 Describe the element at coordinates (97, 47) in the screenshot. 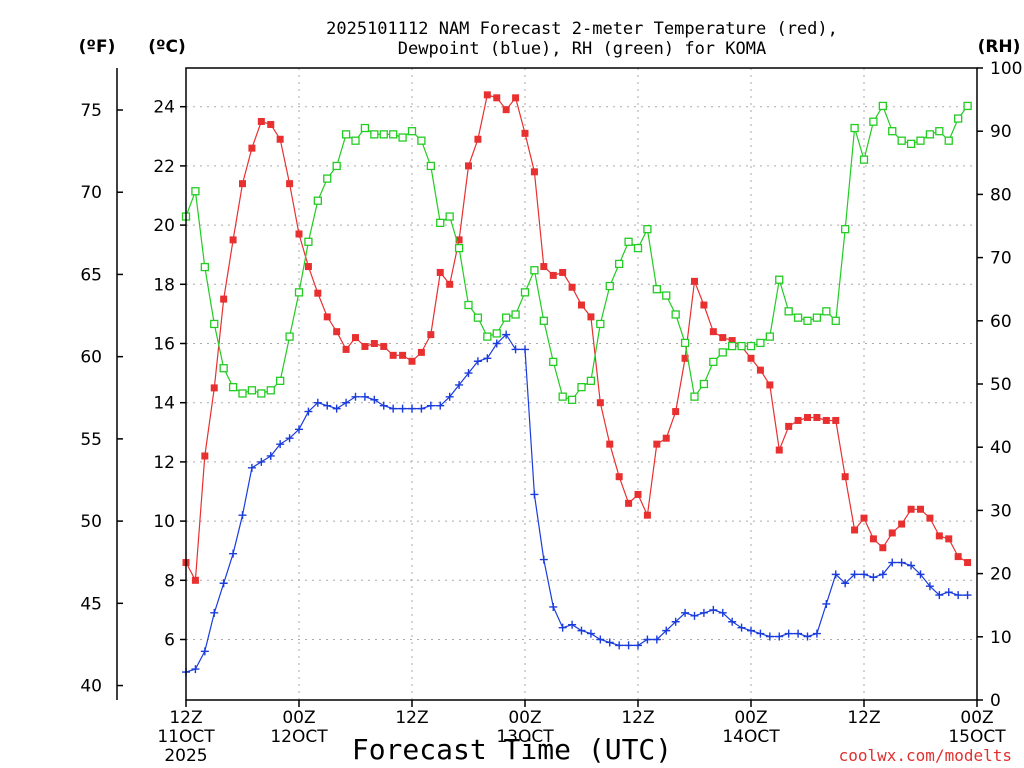

I see `fahrenheit-unit-label: (ºF)` at that location.